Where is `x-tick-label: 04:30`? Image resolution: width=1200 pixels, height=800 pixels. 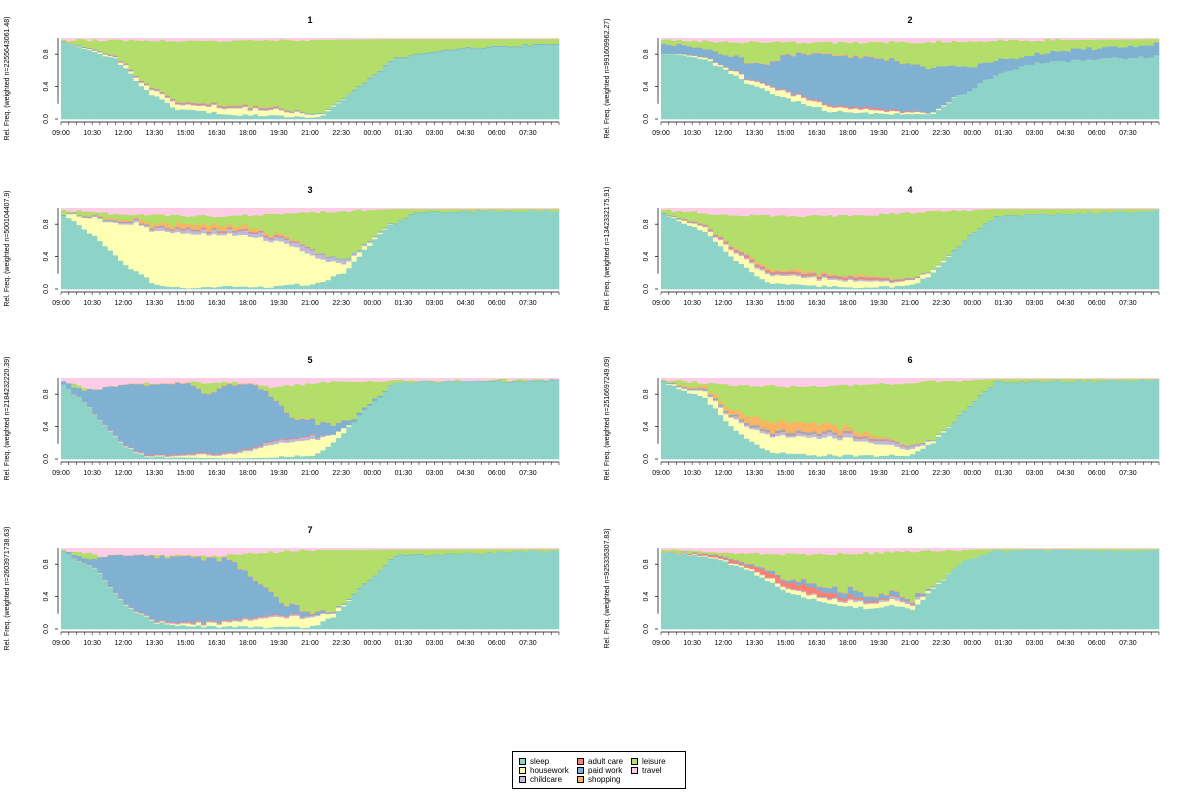
x-tick-label: 04:30 is located at coordinates (466, 133).